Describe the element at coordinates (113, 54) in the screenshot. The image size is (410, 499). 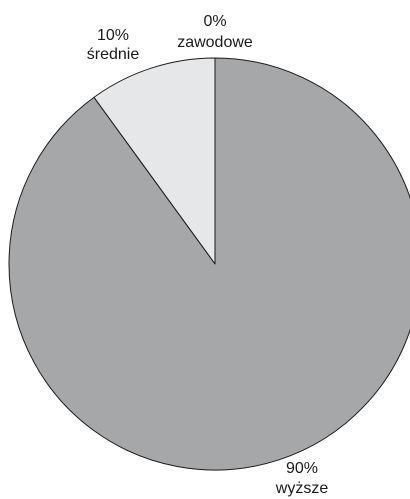
I see `slice-category-label-srednie: średnie` at that location.